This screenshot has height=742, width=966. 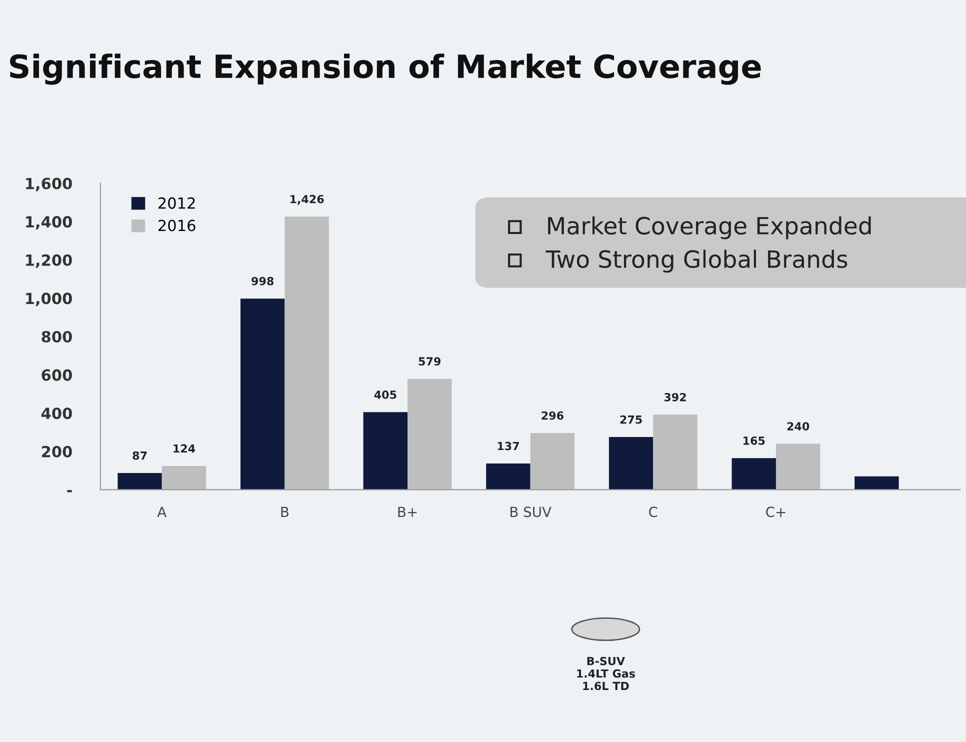 I want to click on data-label: 87, so click(x=139, y=455).